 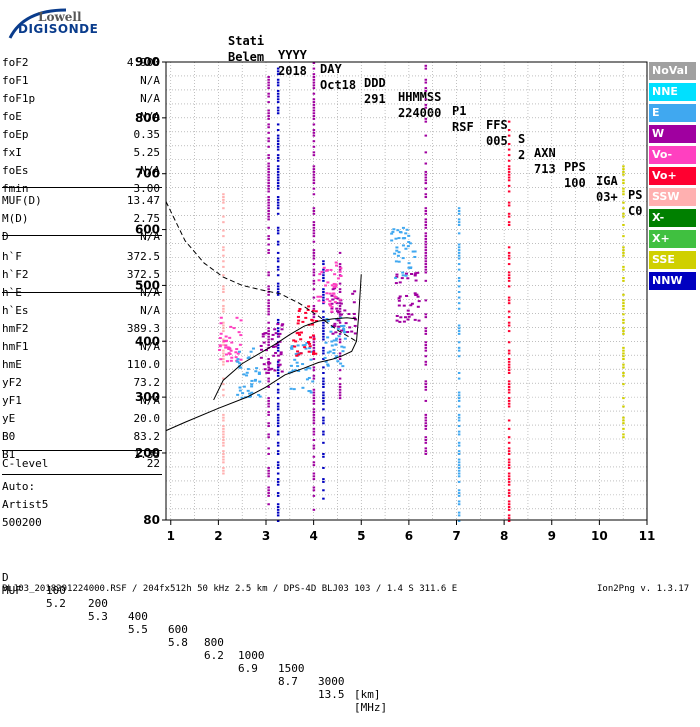 What do you see at coordinates (426, 259) in the screenshot?
I see `echo-trace` at bounding box center [426, 259].